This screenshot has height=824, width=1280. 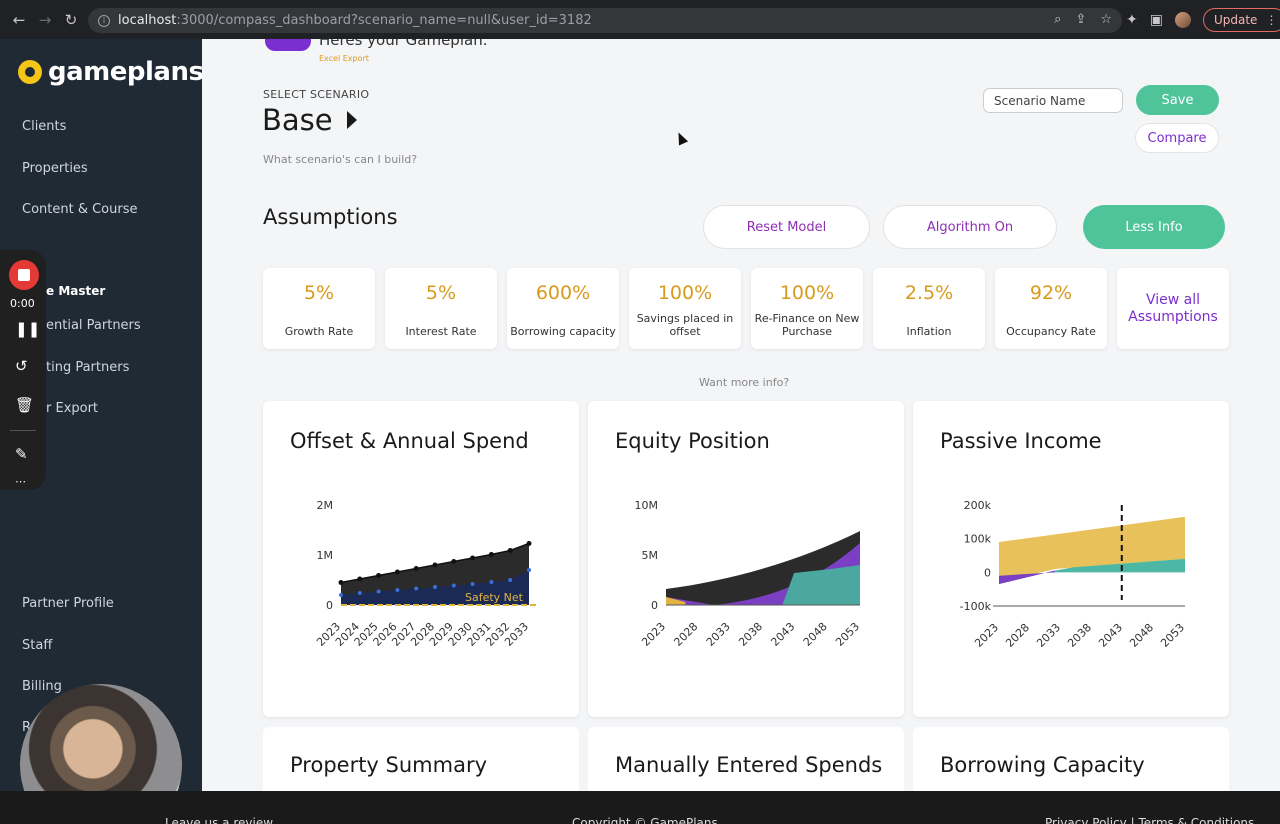 I want to click on sidebar-item-content-course: Content & Course, so click(x=80, y=209).